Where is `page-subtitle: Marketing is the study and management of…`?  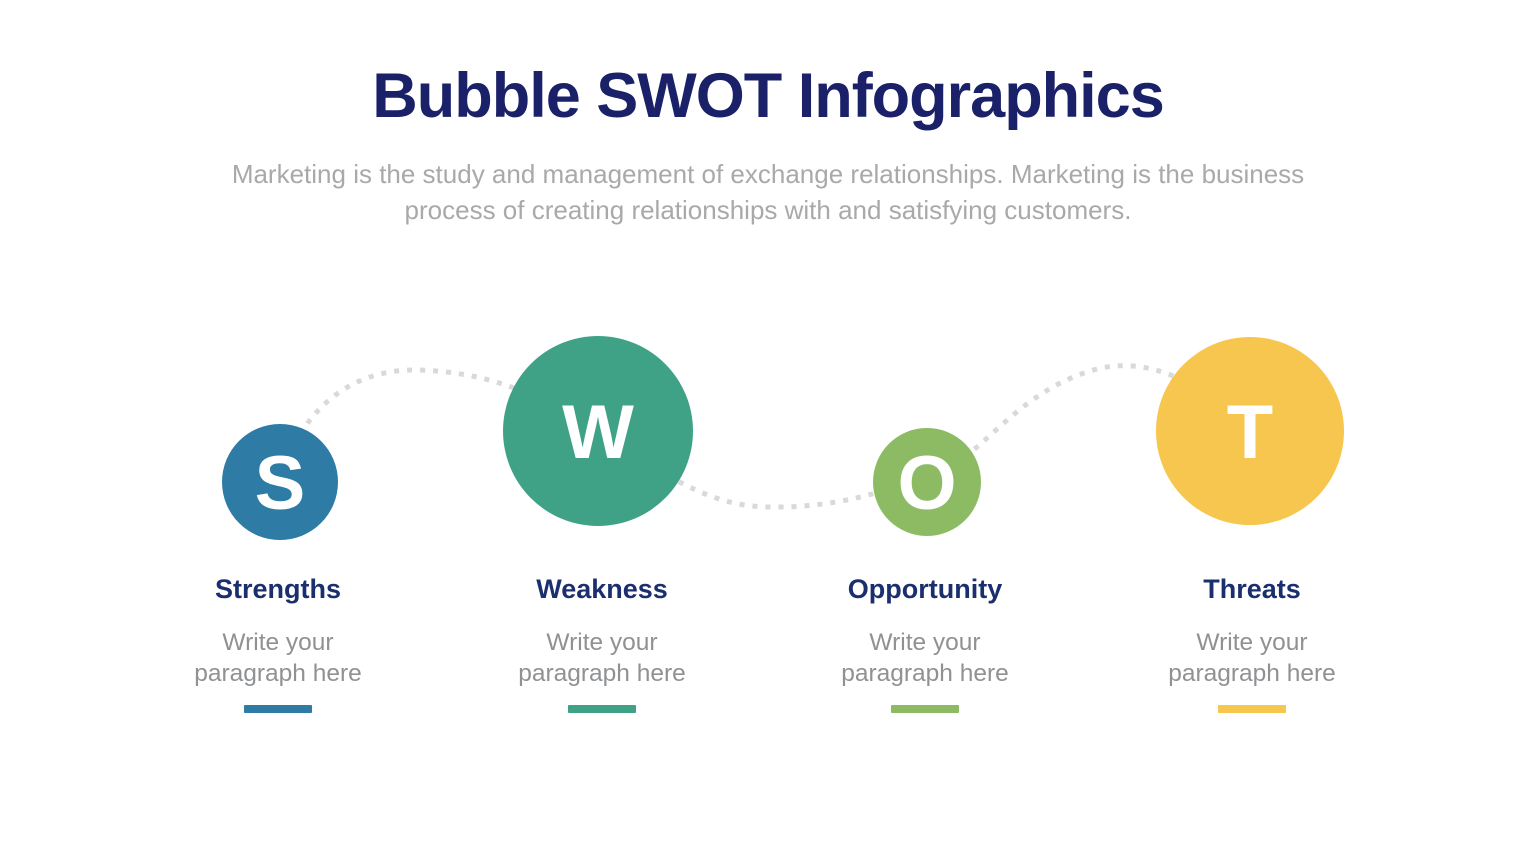
page-subtitle: Marketing is the study and management of… is located at coordinates (768, 192).